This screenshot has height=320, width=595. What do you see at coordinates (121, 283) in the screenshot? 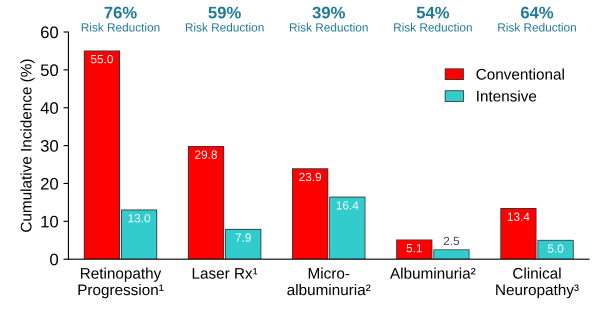
I see `x-tick-label: Retinopathy Progression¹` at bounding box center [121, 283].